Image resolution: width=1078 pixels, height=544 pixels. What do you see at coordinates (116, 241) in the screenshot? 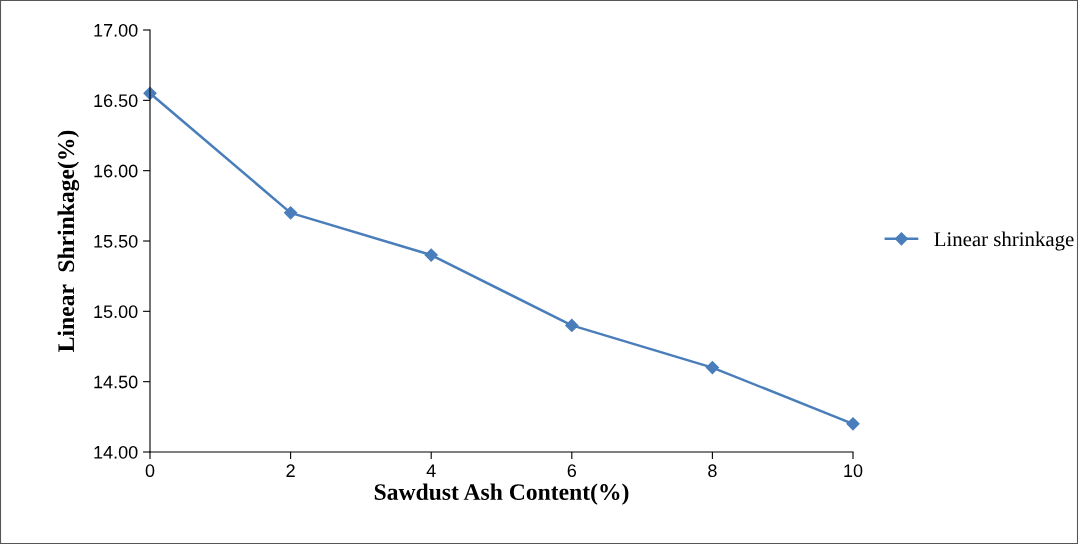
I see `y-tick-label: 15.50` at bounding box center [116, 241].